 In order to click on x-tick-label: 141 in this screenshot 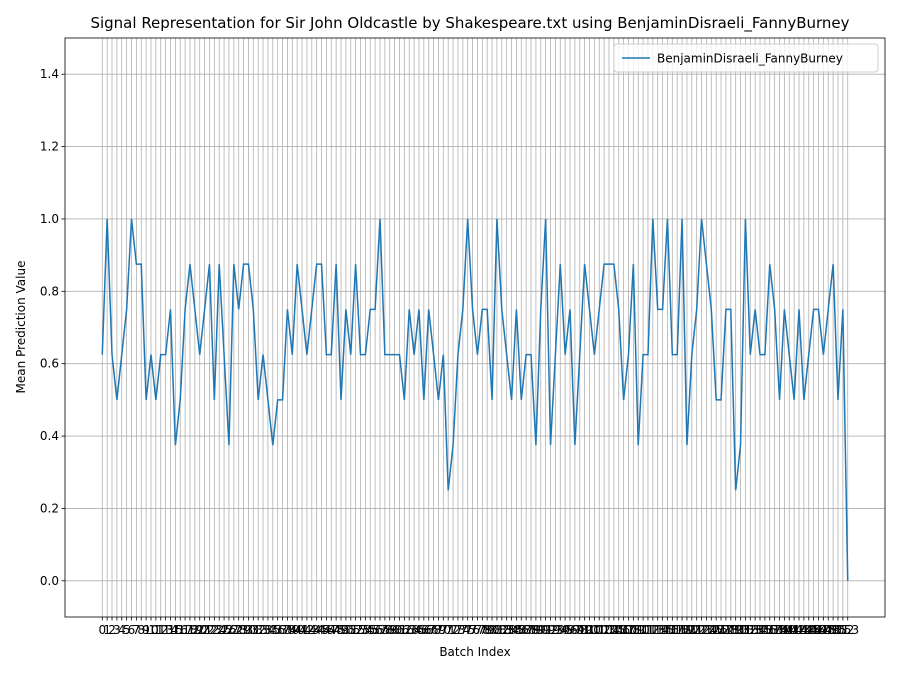, I will do `click(789, 630)`.